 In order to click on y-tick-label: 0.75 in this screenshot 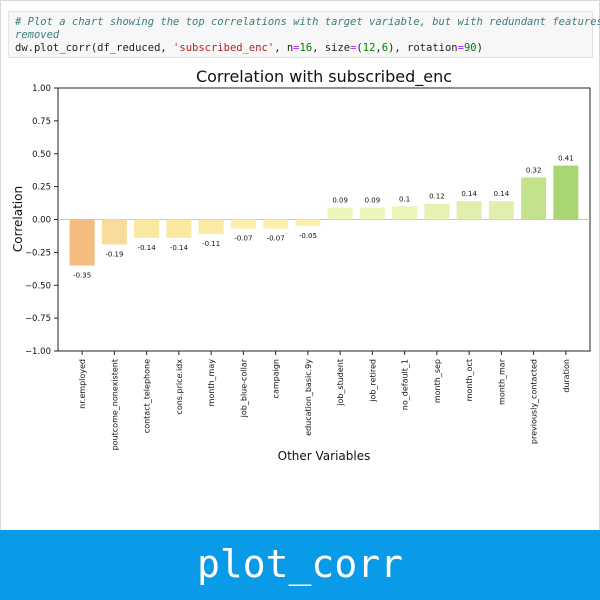, I will do `click(41, 122)`.